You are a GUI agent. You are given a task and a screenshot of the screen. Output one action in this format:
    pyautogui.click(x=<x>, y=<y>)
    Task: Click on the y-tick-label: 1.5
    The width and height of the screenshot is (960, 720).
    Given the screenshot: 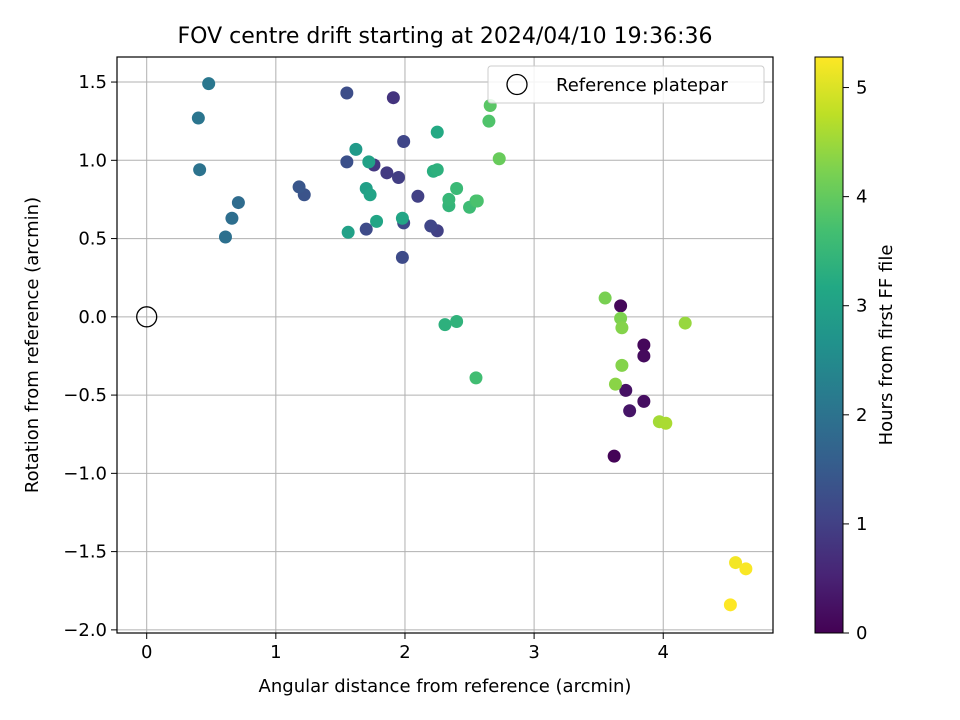 What is the action you would take?
    pyautogui.click(x=92, y=82)
    